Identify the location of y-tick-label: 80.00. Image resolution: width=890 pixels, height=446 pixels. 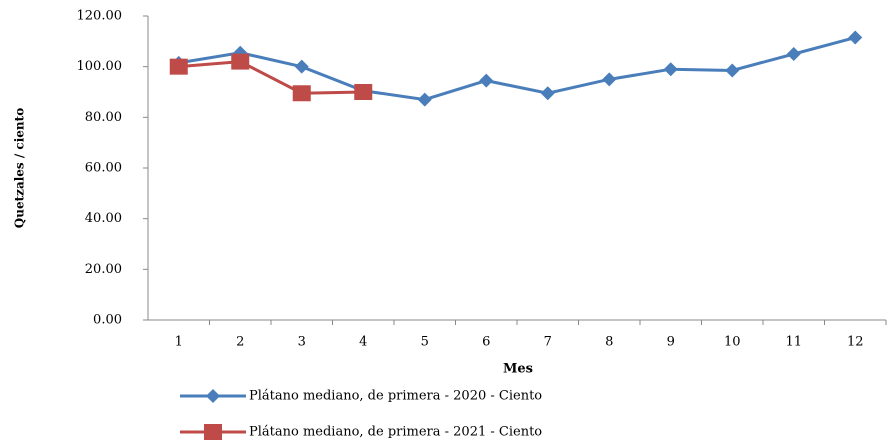
(103, 117).